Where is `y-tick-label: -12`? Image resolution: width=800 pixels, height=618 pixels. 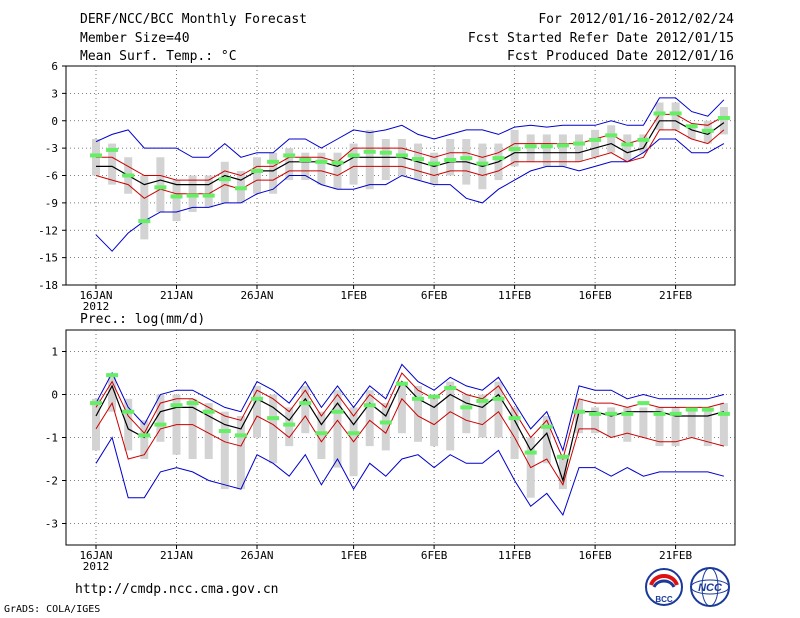
y-tick-label: -12 is located at coordinates (48, 230).